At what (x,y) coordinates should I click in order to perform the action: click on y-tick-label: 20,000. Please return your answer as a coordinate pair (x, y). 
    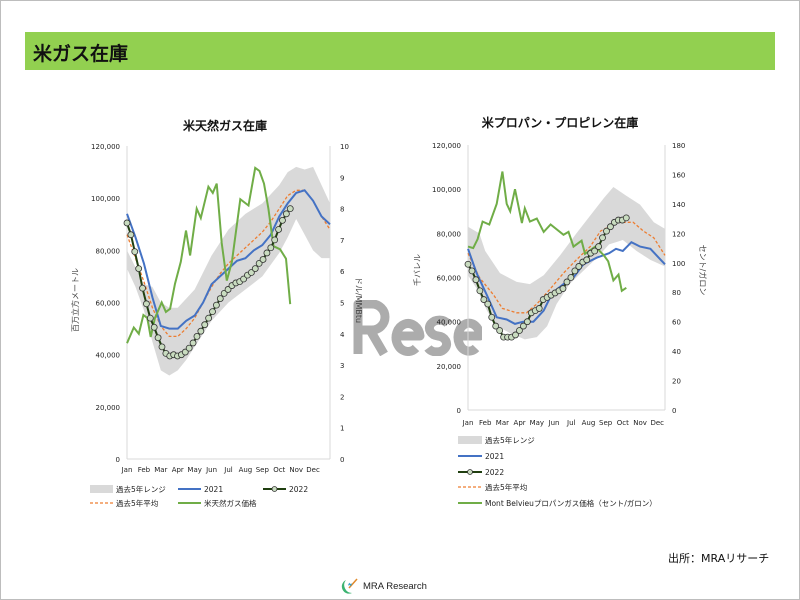
    Looking at the image, I should click on (108, 408).